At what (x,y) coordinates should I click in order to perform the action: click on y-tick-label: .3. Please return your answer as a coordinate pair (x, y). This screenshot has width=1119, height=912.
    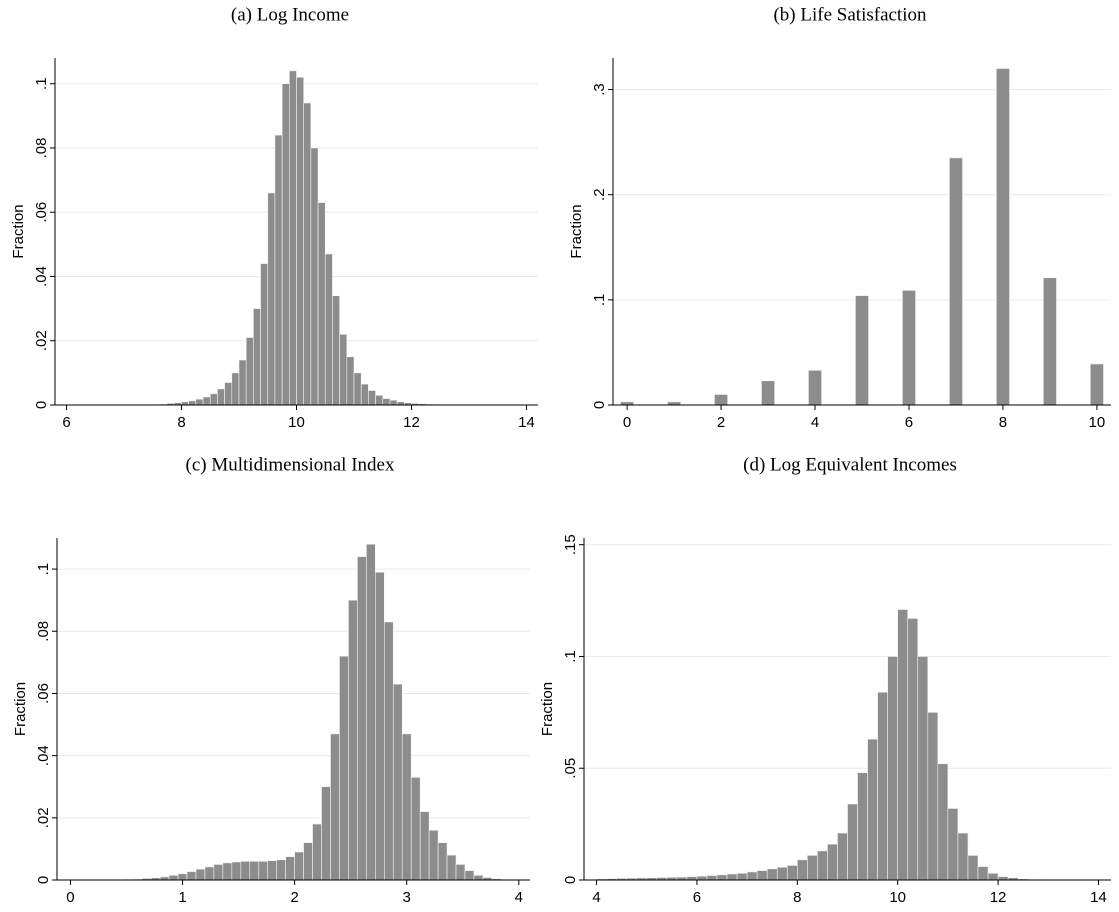
    Looking at the image, I should click on (599, 89).